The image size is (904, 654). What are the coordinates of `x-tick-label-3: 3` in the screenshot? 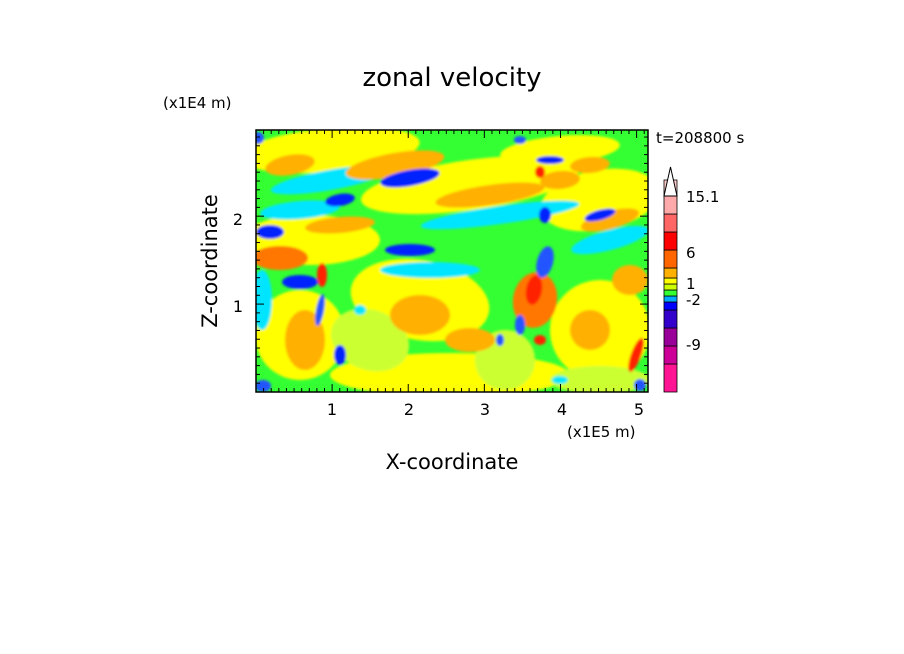 It's located at (485, 409).